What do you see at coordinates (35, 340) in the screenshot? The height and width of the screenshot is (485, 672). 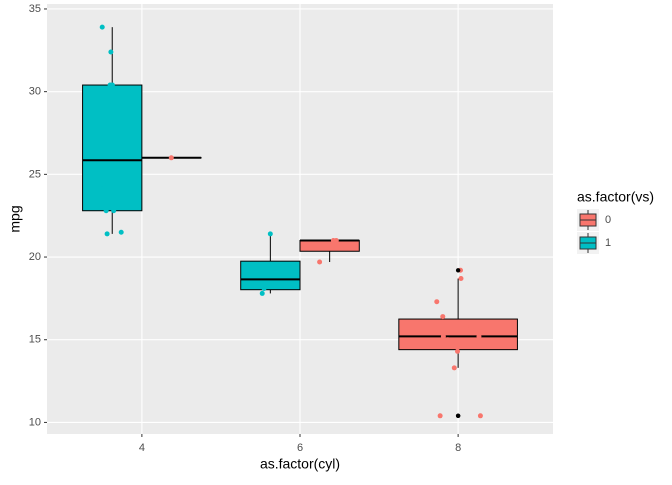 I see `y-tick-label: 15` at bounding box center [35, 340].